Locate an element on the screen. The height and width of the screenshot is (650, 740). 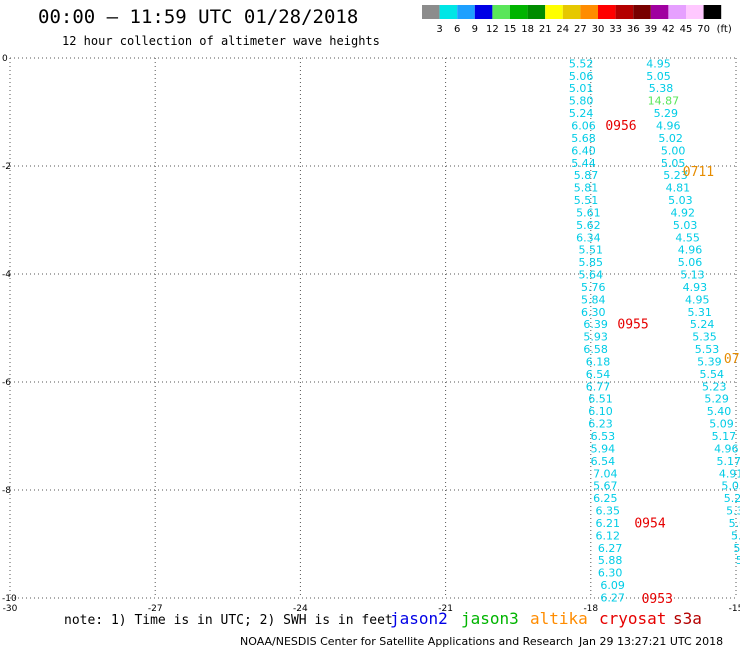
y-tick-label: -2 is located at coordinates (6, 167).